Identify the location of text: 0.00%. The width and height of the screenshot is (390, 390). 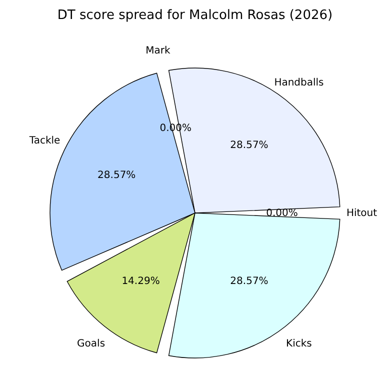
(282, 213).